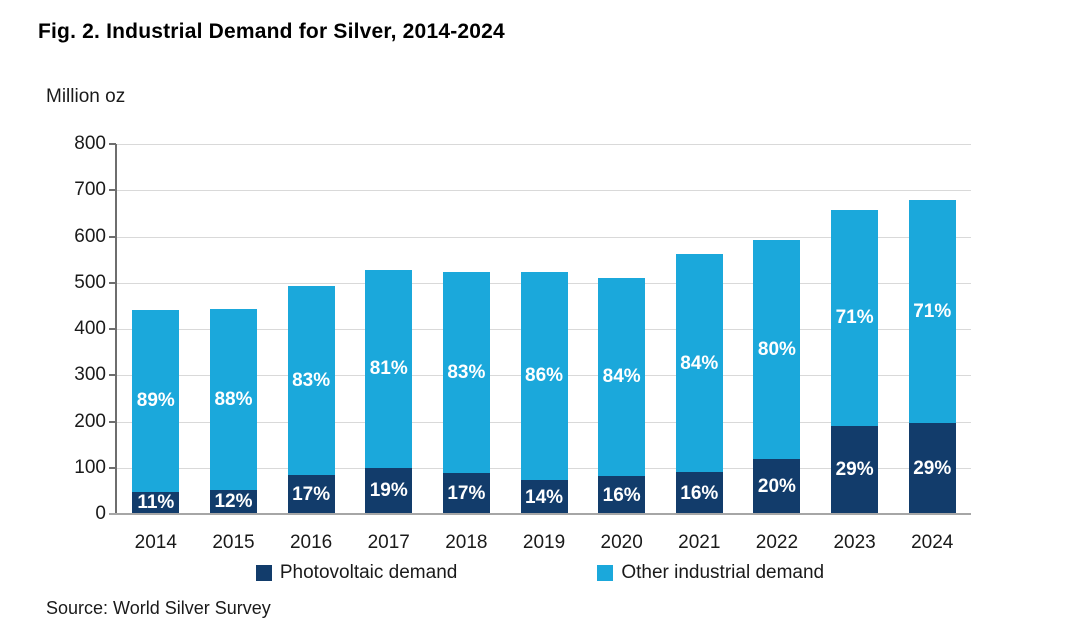  What do you see at coordinates (86, 96) in the screenshot?
I see `y-axis-units-label: Million oz` at bounding box center [86, 96].